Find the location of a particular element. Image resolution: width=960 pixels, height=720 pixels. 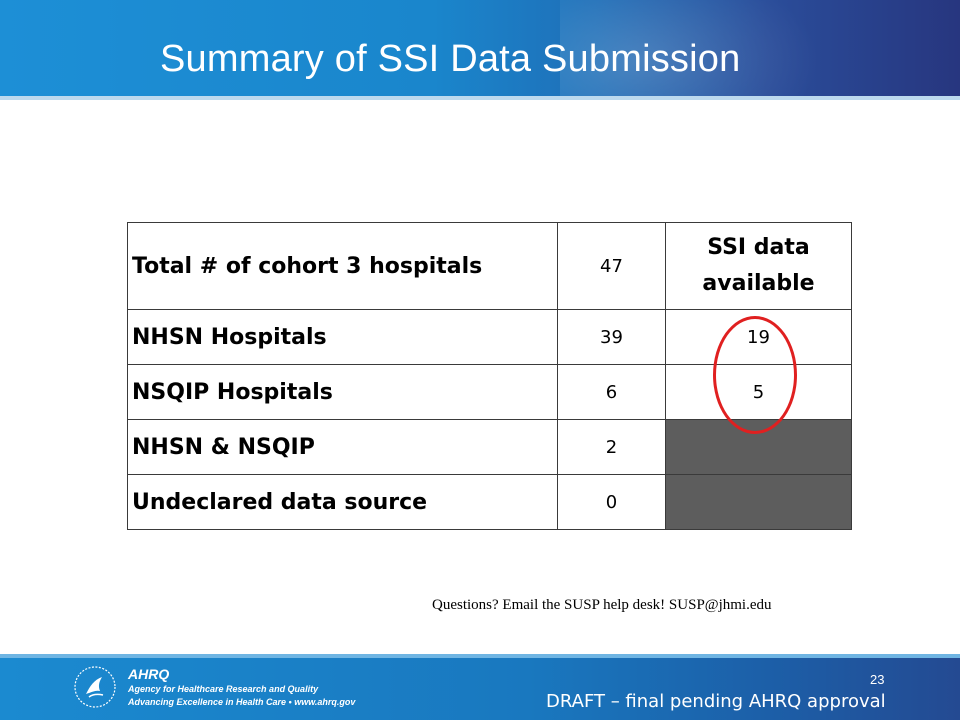

row-label: Undeclared data source is located at coordinates (342, 502).